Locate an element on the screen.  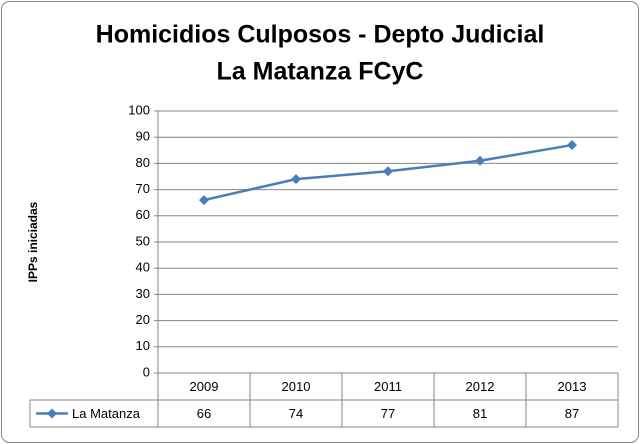
x-tick-label: 2013 is located at coordinates (572, 386).